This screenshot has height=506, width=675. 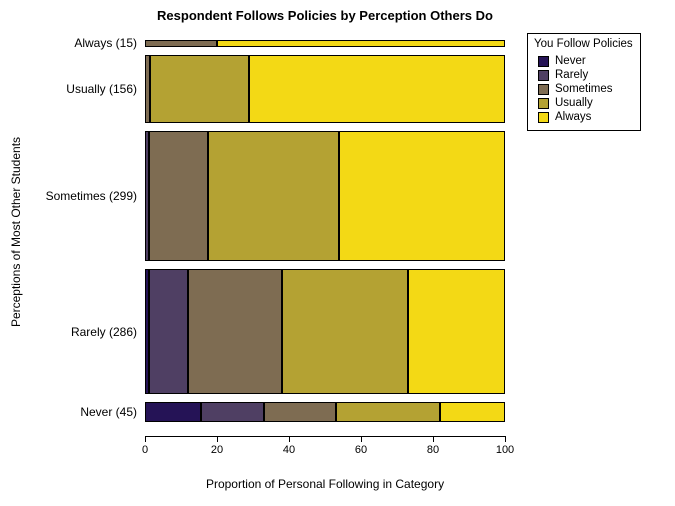 I want to click on bar-never, so click(x=325, y=412).